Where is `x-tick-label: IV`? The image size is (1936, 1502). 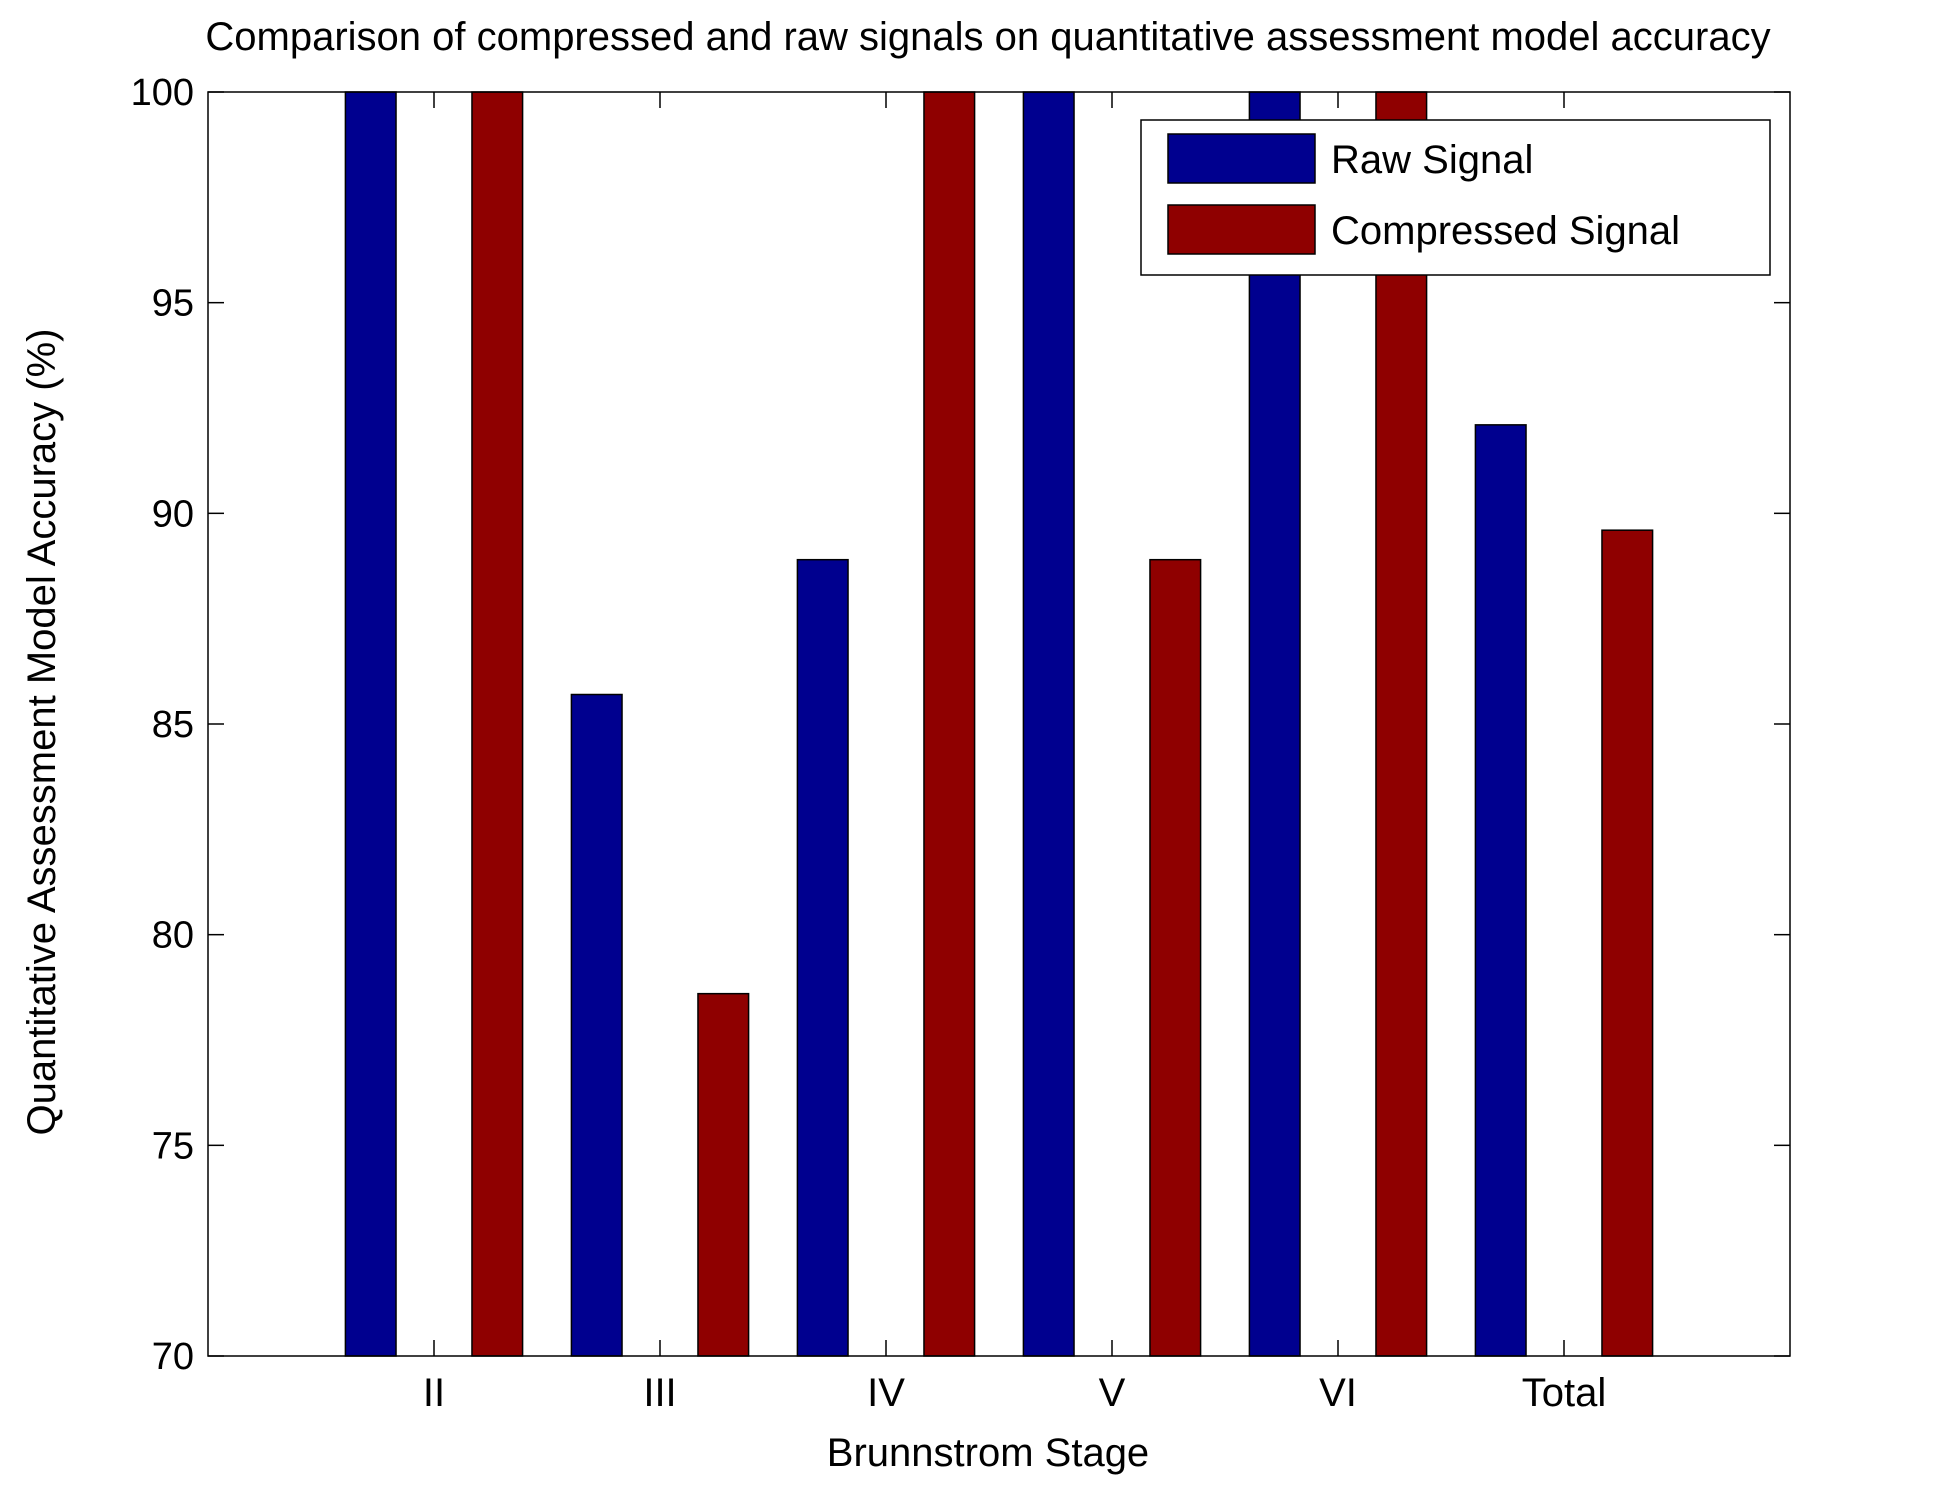
x-tick-label: IV is located at coordinates (886, 1393).